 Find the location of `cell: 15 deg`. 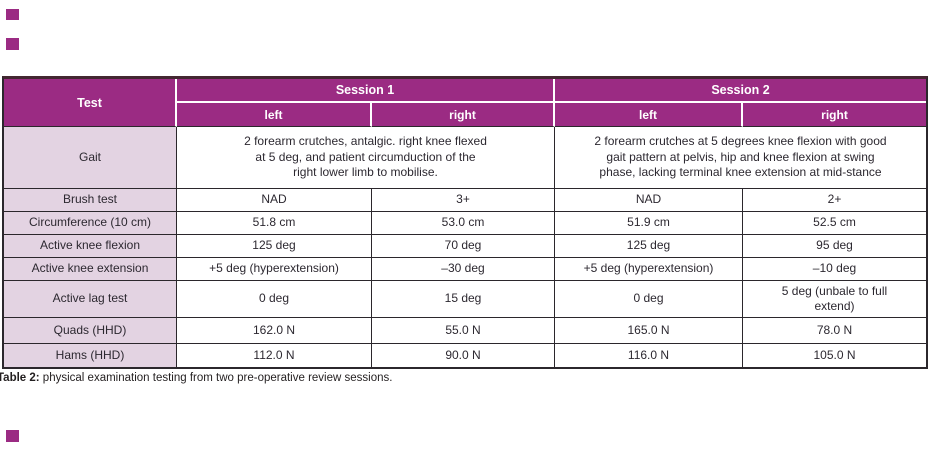

cell: 15 deg is located at coordinates (463, 299).